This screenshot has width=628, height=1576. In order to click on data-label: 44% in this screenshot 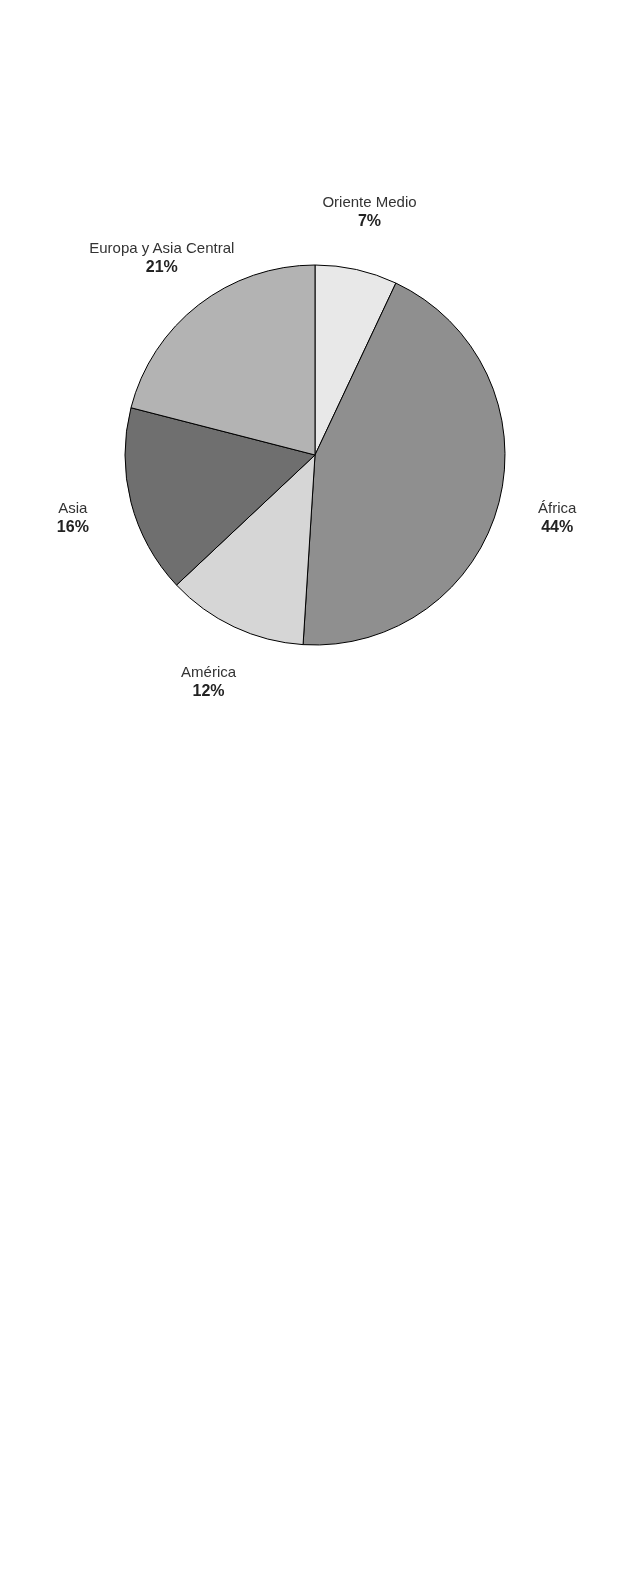, I will do `click(557, 527)`.